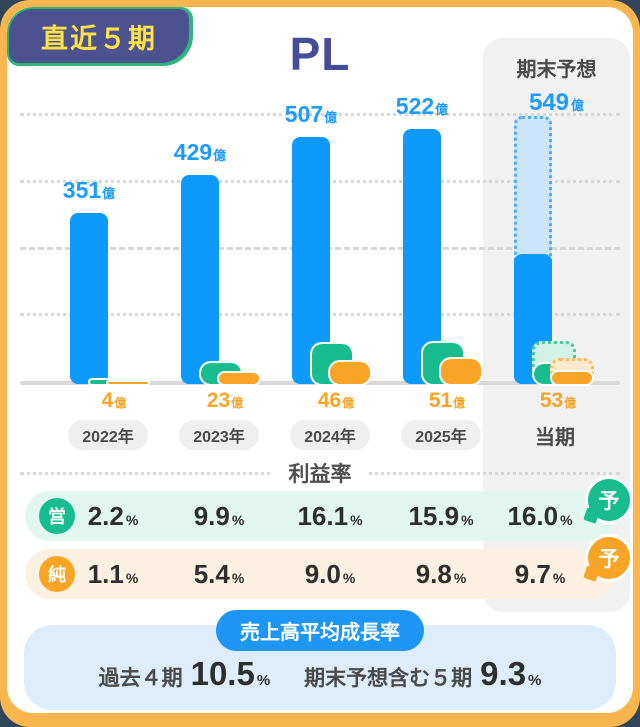 The image size is (640, 727). I want to click on forecast-header: 期末予想, so click(556, 70).